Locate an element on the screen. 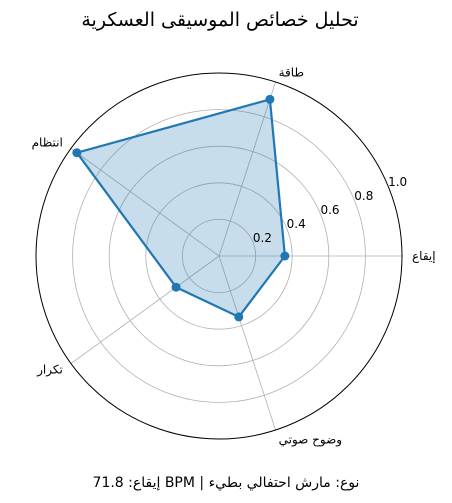  radial-tick-labels: 0.2 0.4 0.6 0.8 1.0 is located at coordinates (330, 210).